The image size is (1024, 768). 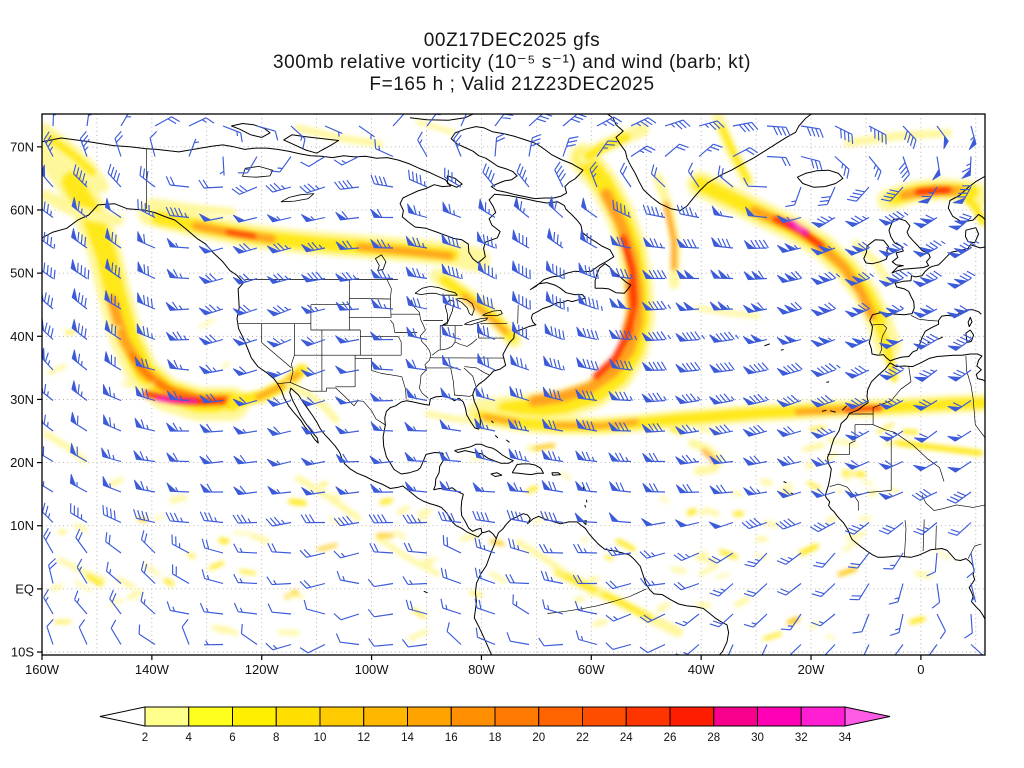 I want to click on lon-label: 140W, so click(x=152, y=669).